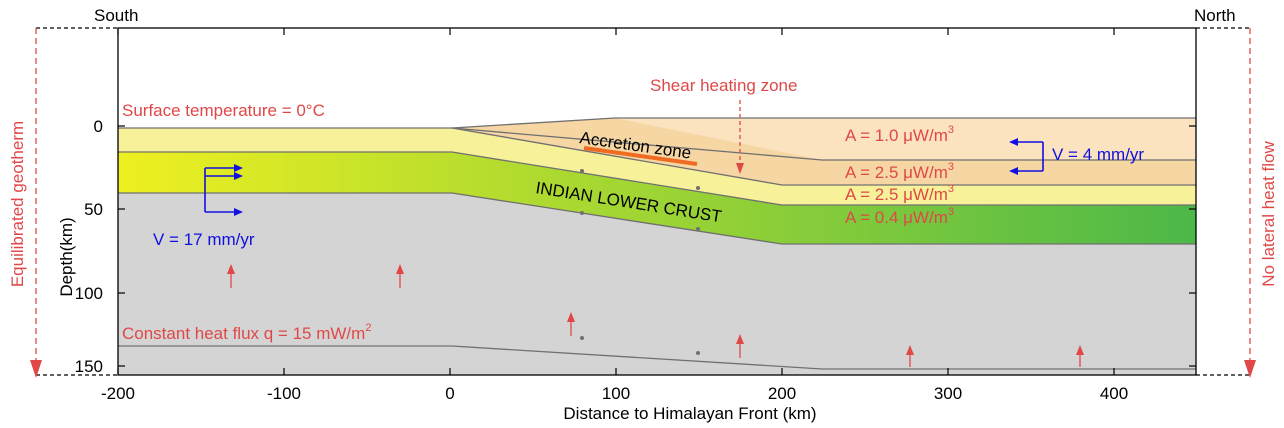 Image resolution: width=1284 pixels, height=428 pixels. Describe the element at coordinates (899, 216) in the screenshot. I see `heat-production-label: A = 0.4 μW/m3` at that location.